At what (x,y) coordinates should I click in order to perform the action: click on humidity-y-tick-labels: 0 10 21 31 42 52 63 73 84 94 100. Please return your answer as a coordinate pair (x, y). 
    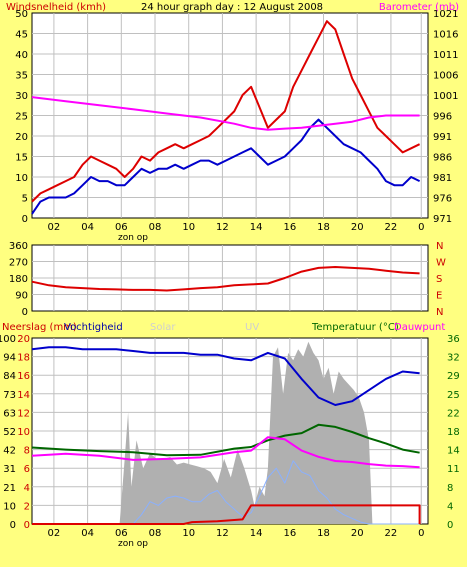
    Looking at the image, I should click on (8, 432).